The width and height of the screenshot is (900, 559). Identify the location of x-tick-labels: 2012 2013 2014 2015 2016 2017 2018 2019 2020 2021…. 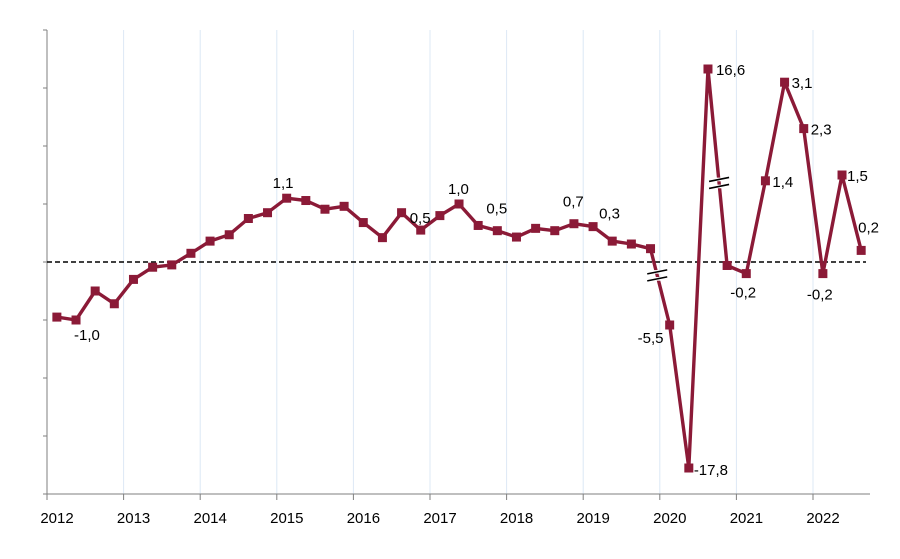
(439, 518).